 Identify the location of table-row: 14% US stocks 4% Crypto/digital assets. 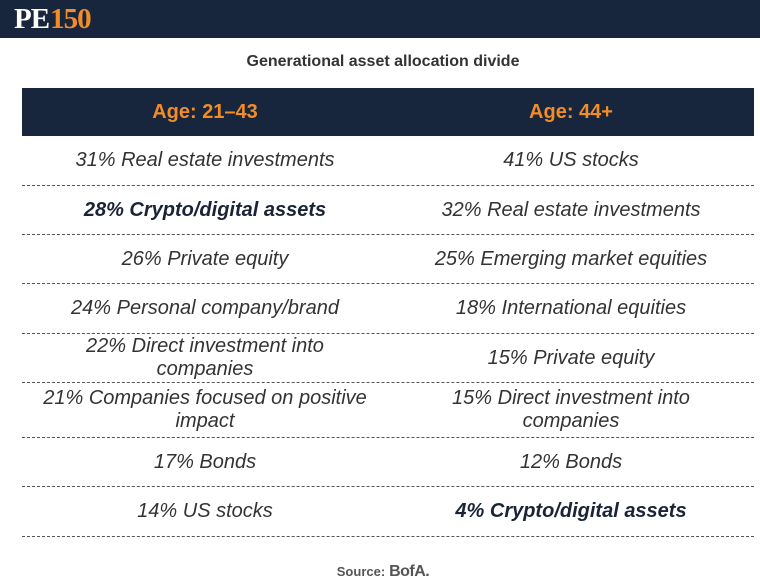
(388, 512).